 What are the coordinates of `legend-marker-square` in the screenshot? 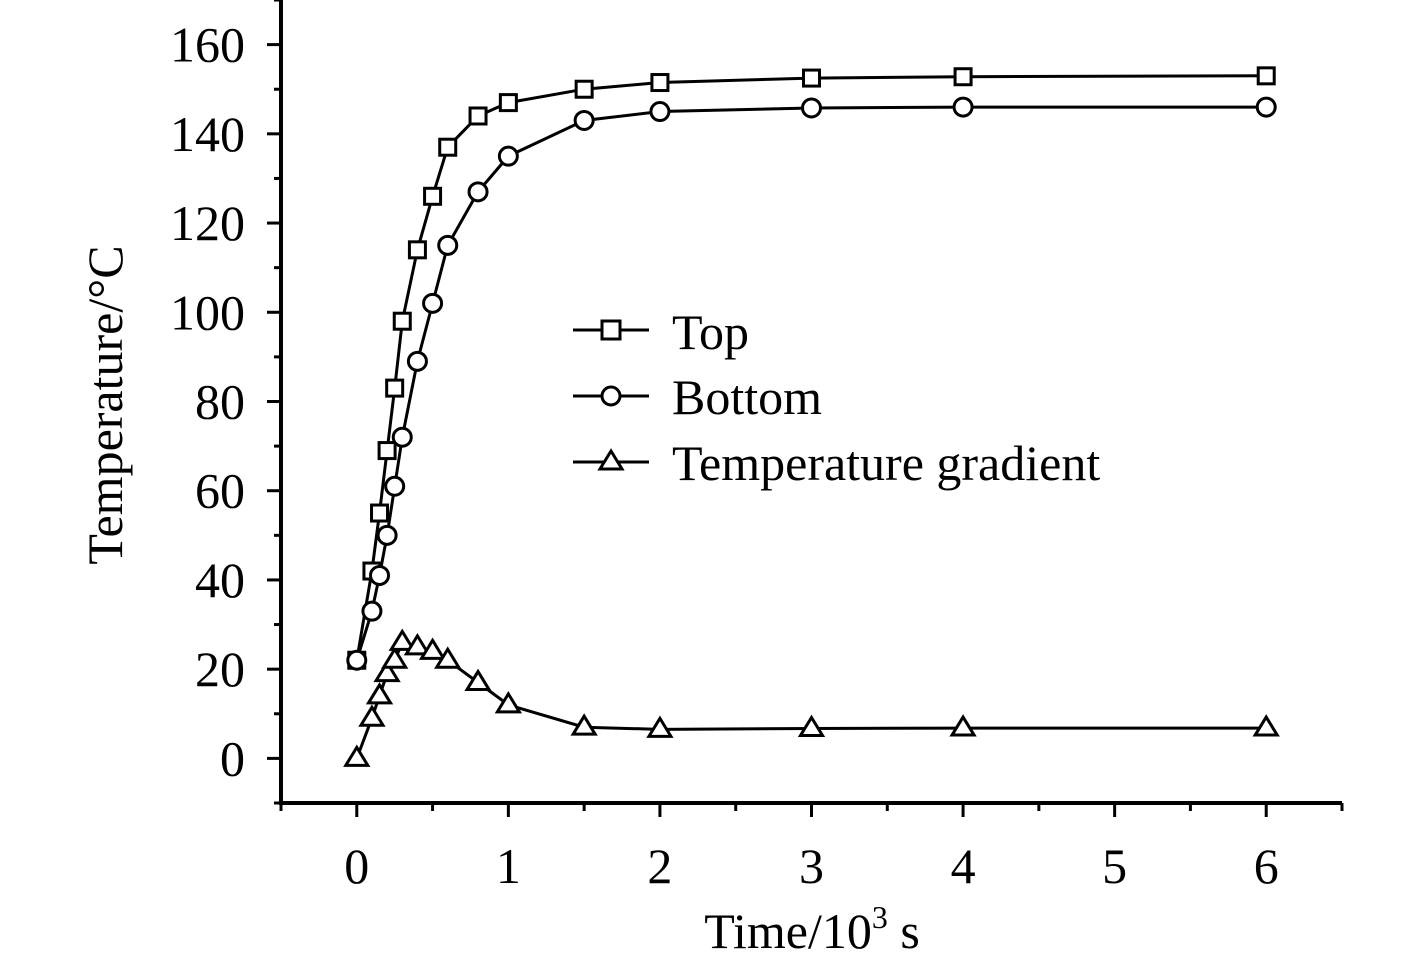 It's located at (611, 330).